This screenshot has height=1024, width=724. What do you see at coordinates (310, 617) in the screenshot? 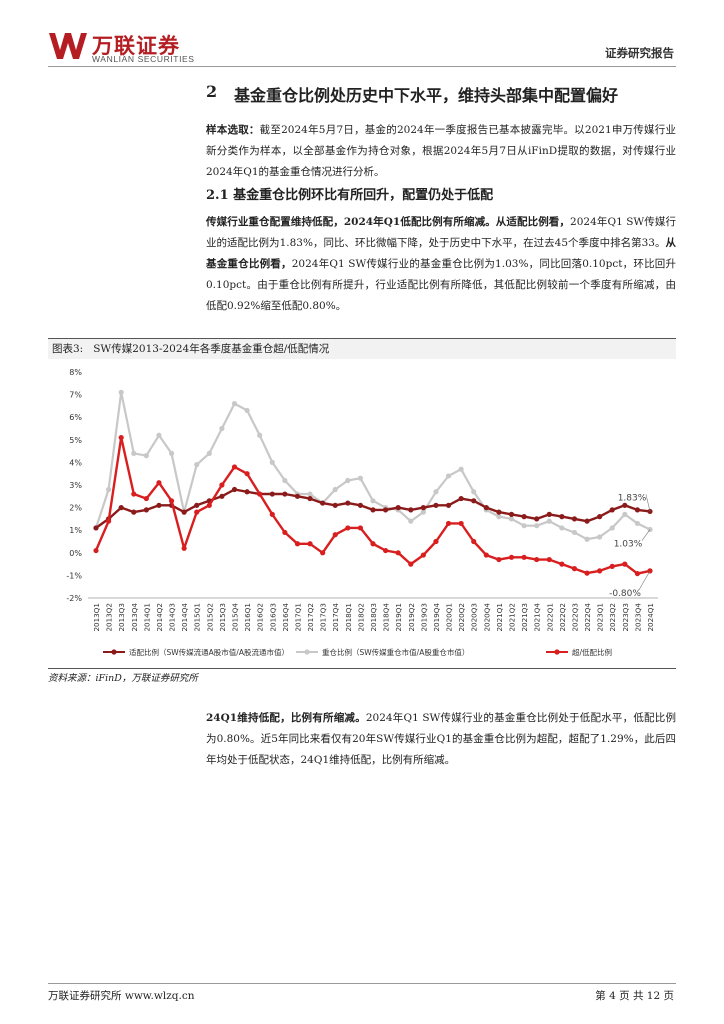
I see `x-tick-label: 2017Q2` at bounding box center [310, 617].